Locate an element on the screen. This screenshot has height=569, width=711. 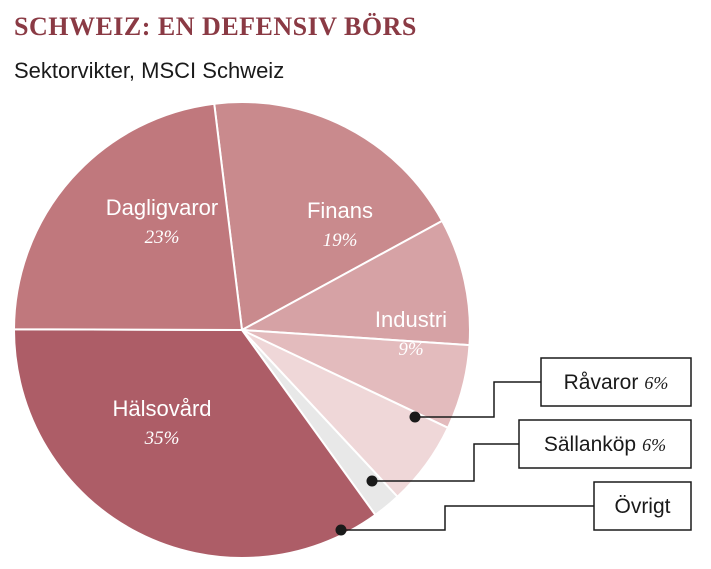
callout-box-sallankop is located at coordinates (605, 444).